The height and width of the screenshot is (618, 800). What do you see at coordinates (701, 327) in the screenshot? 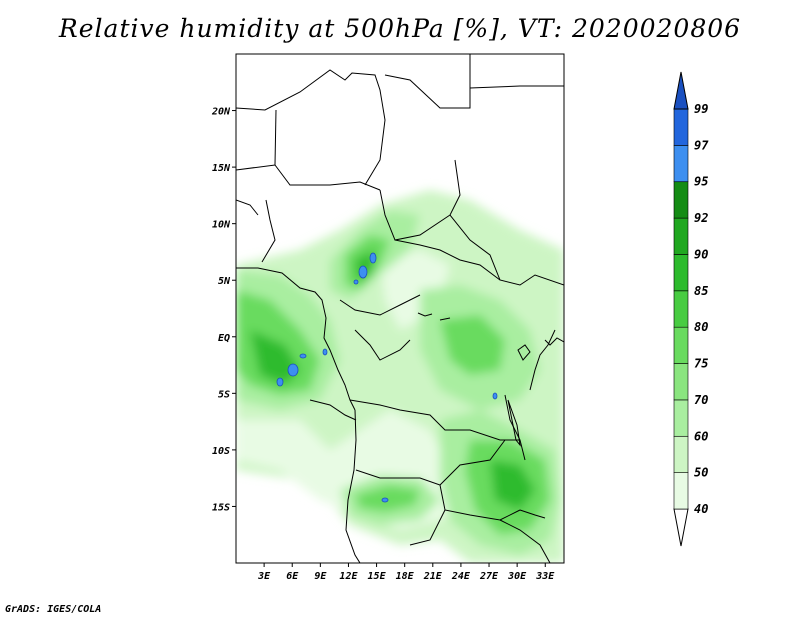
I see `colorbar-label: 80` at bounding box center [701, 327].